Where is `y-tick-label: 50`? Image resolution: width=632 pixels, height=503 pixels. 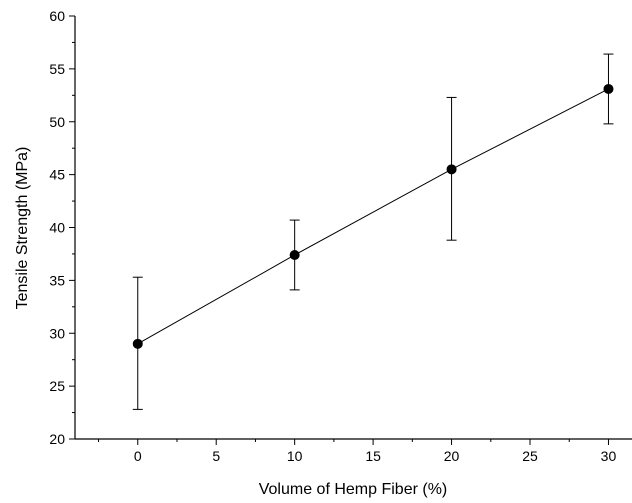
y-tick-label: 50 is located at coordinates (57, 122).